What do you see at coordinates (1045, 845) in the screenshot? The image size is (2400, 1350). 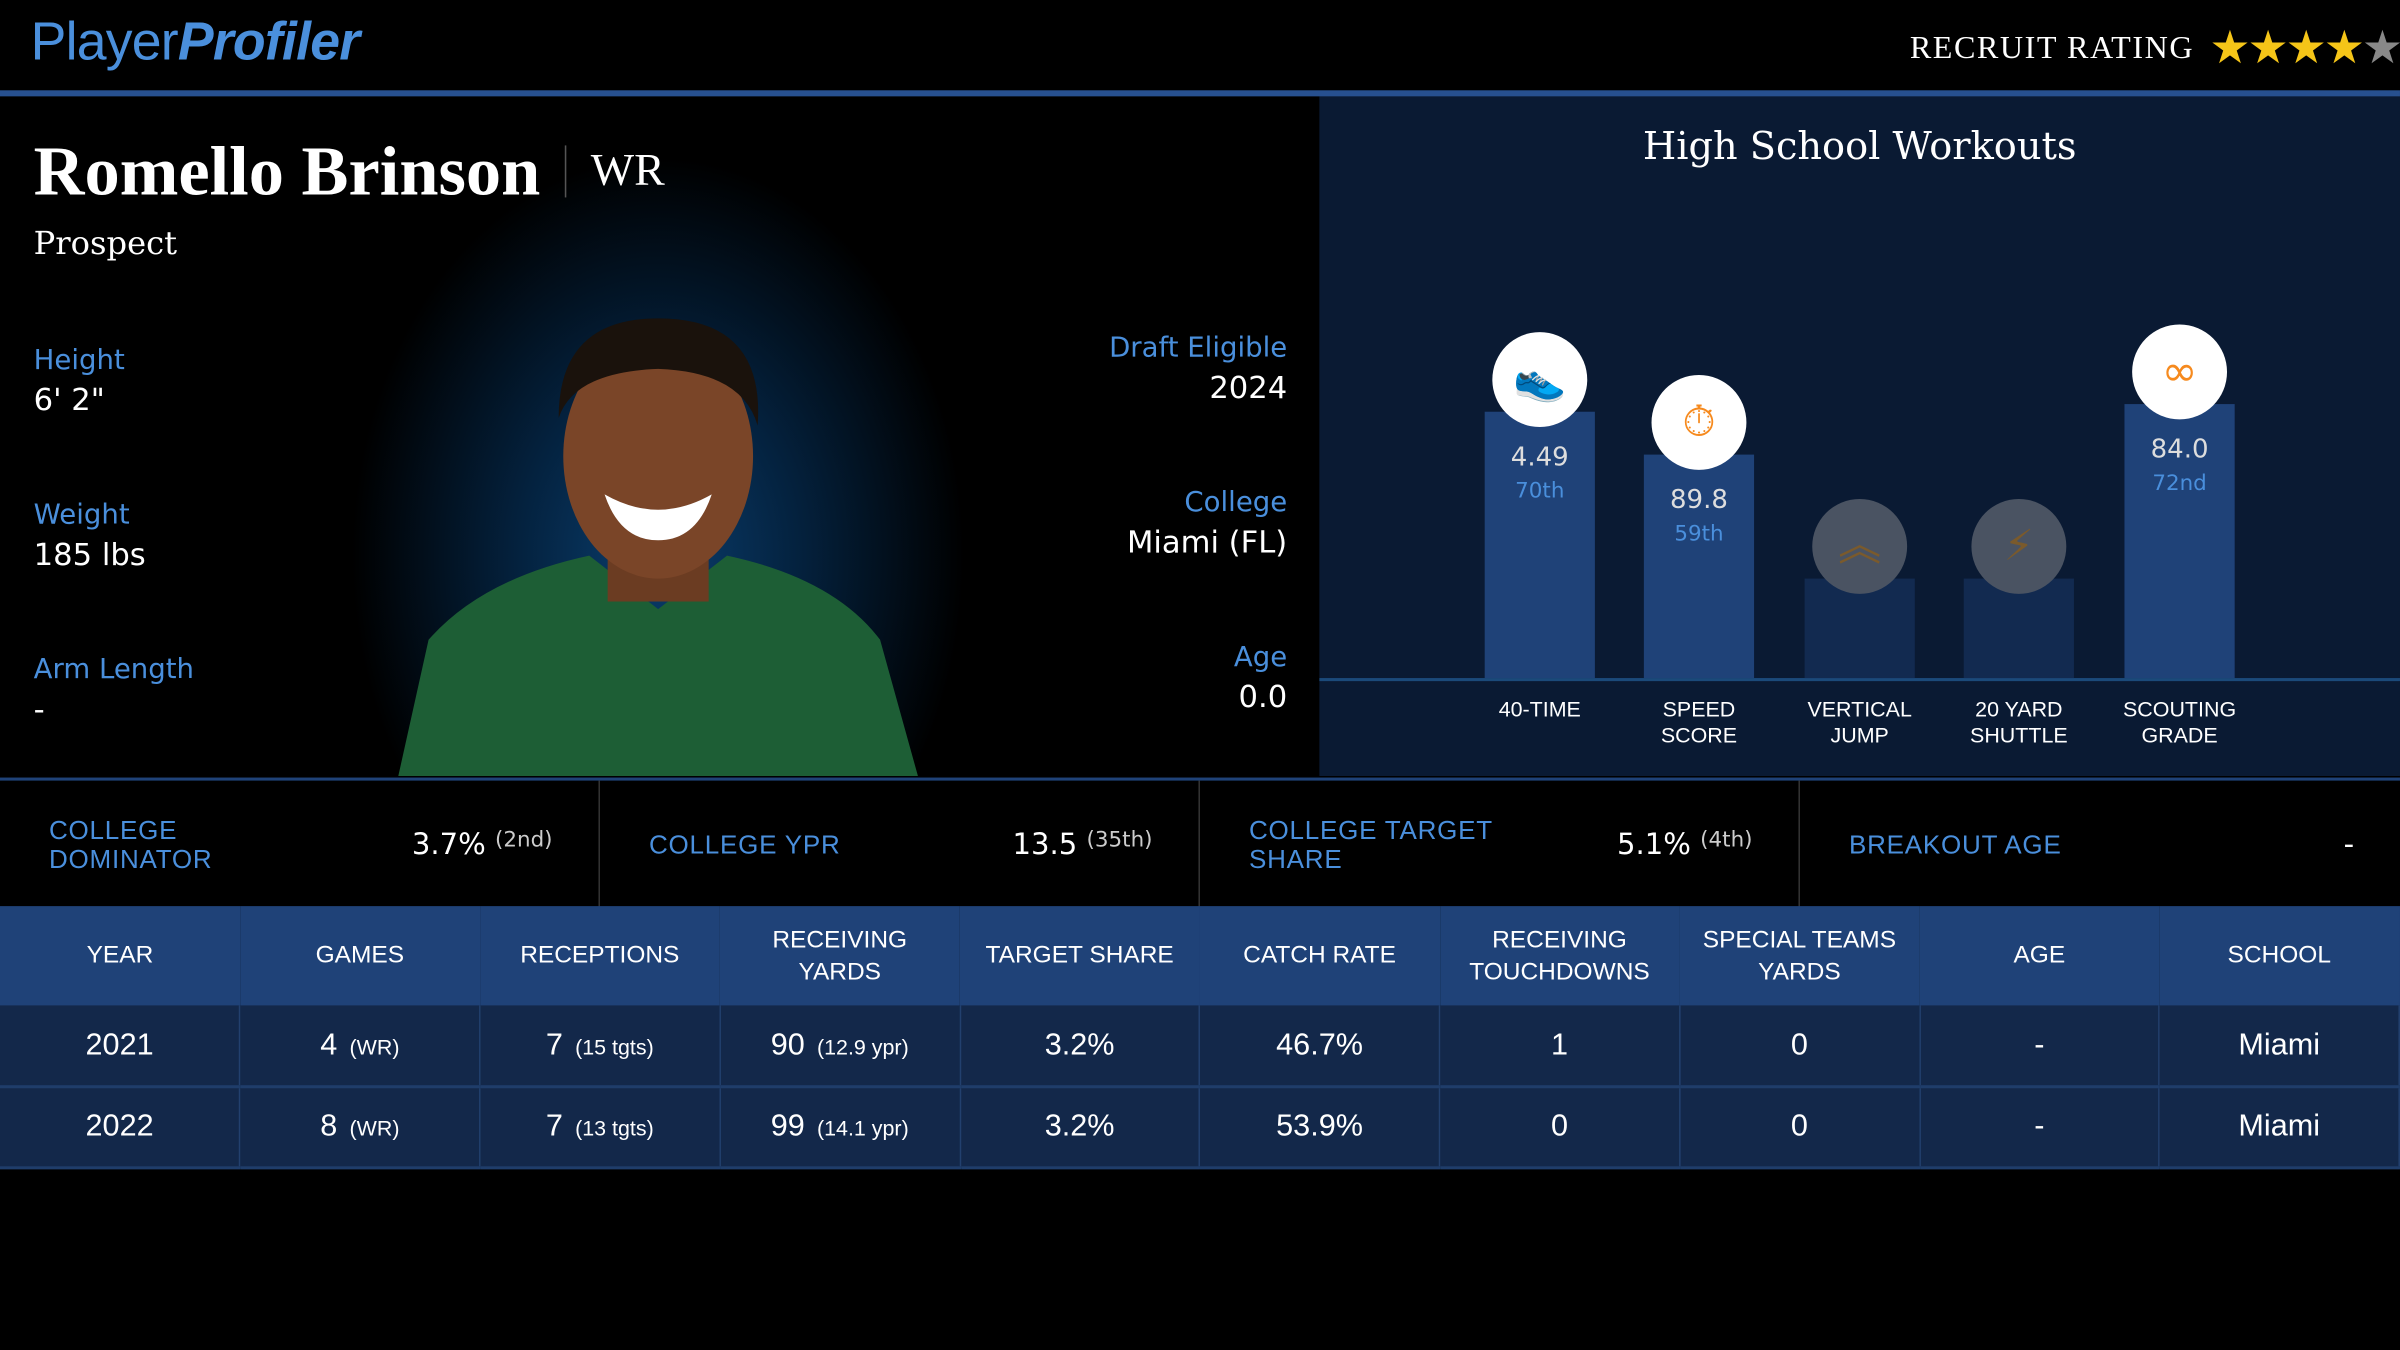 I see `metric-number: 13.5` at bounding box center [1045, 845].